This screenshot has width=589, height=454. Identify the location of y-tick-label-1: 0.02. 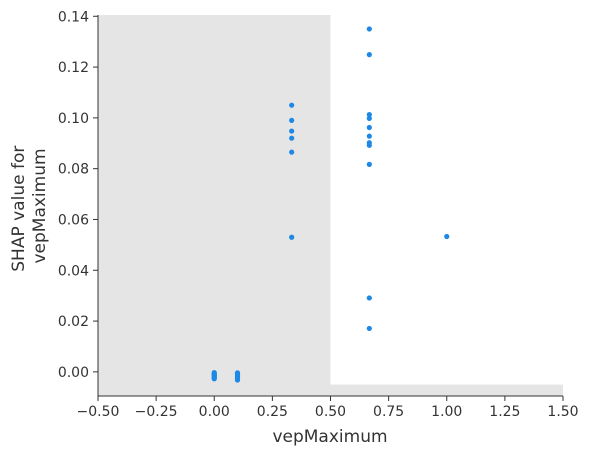
(73, 322).